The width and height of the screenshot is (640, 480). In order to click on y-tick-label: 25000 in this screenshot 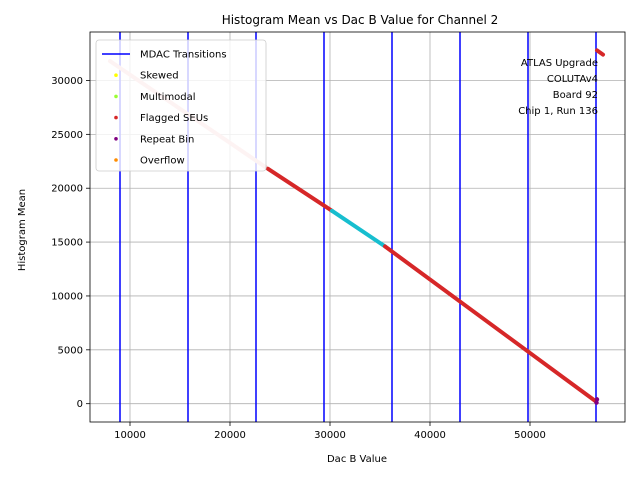, I will do `click(67, 135)`.